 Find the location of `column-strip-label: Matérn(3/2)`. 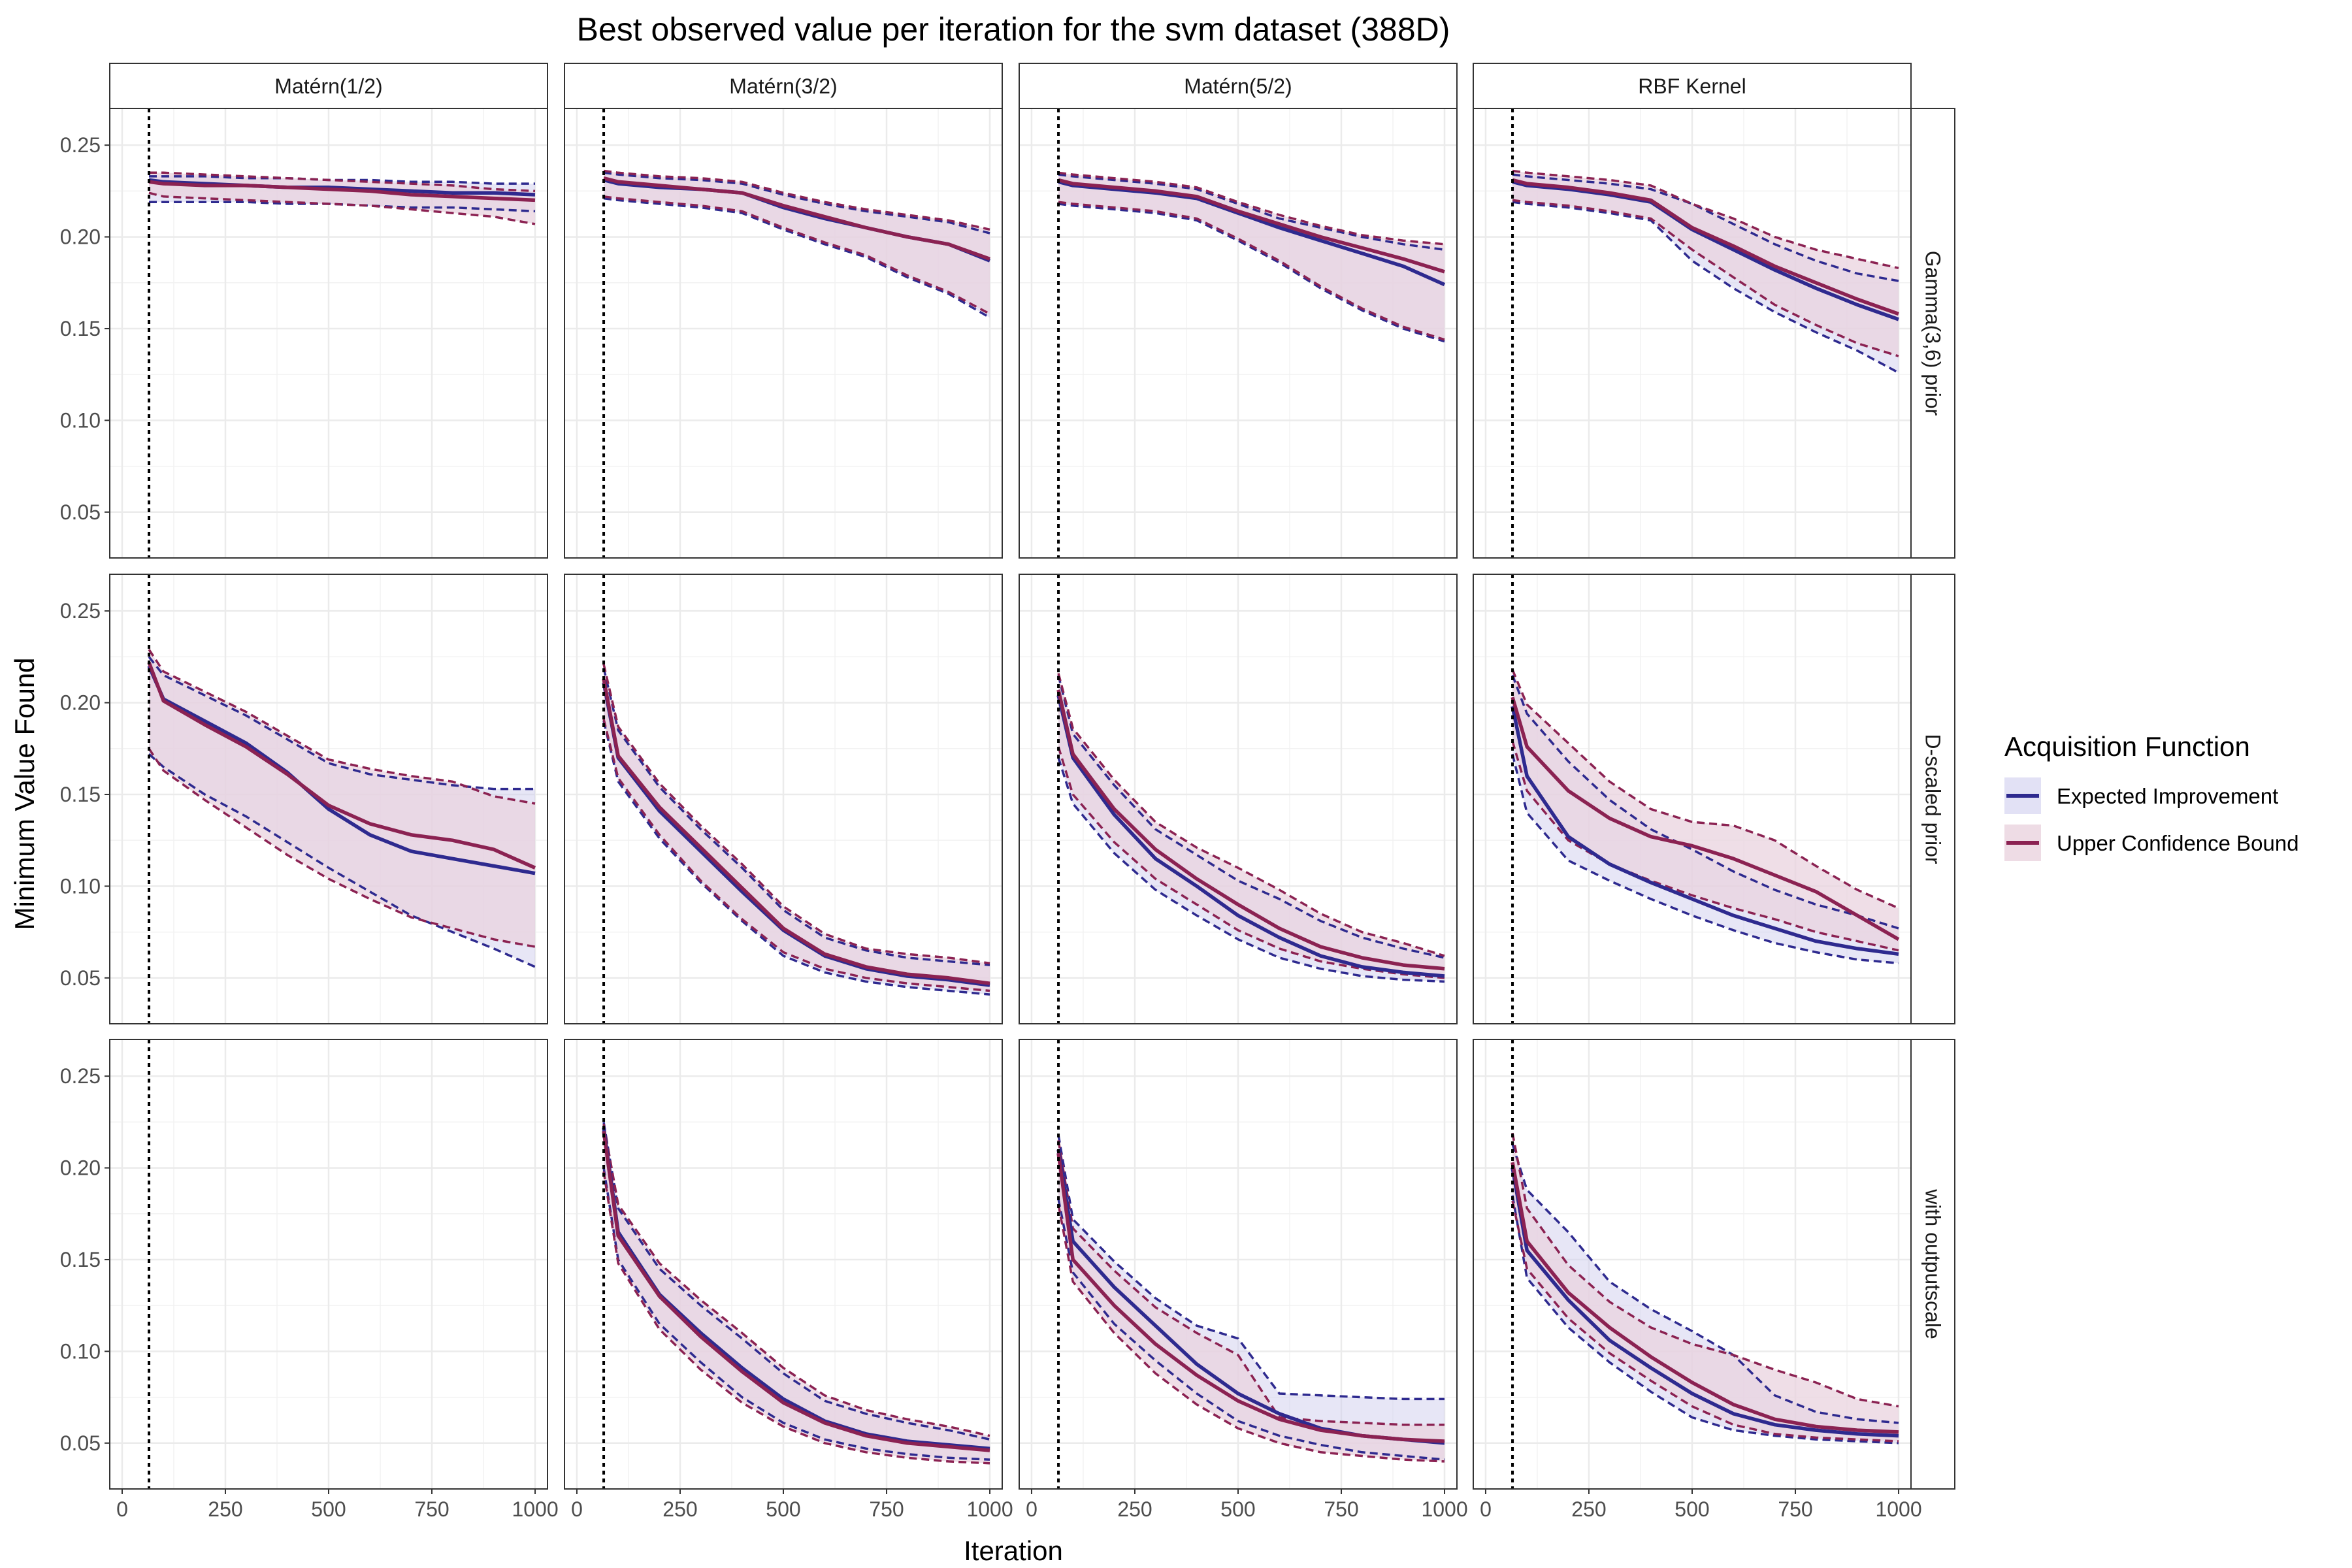

column-strip-label: Matérn(3/2) is located at coordinates (783, 86).